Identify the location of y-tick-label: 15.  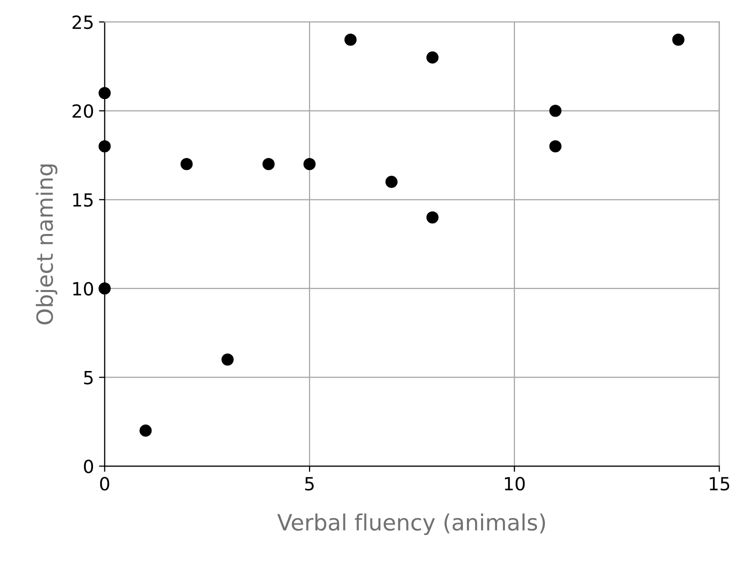
(83, 200).